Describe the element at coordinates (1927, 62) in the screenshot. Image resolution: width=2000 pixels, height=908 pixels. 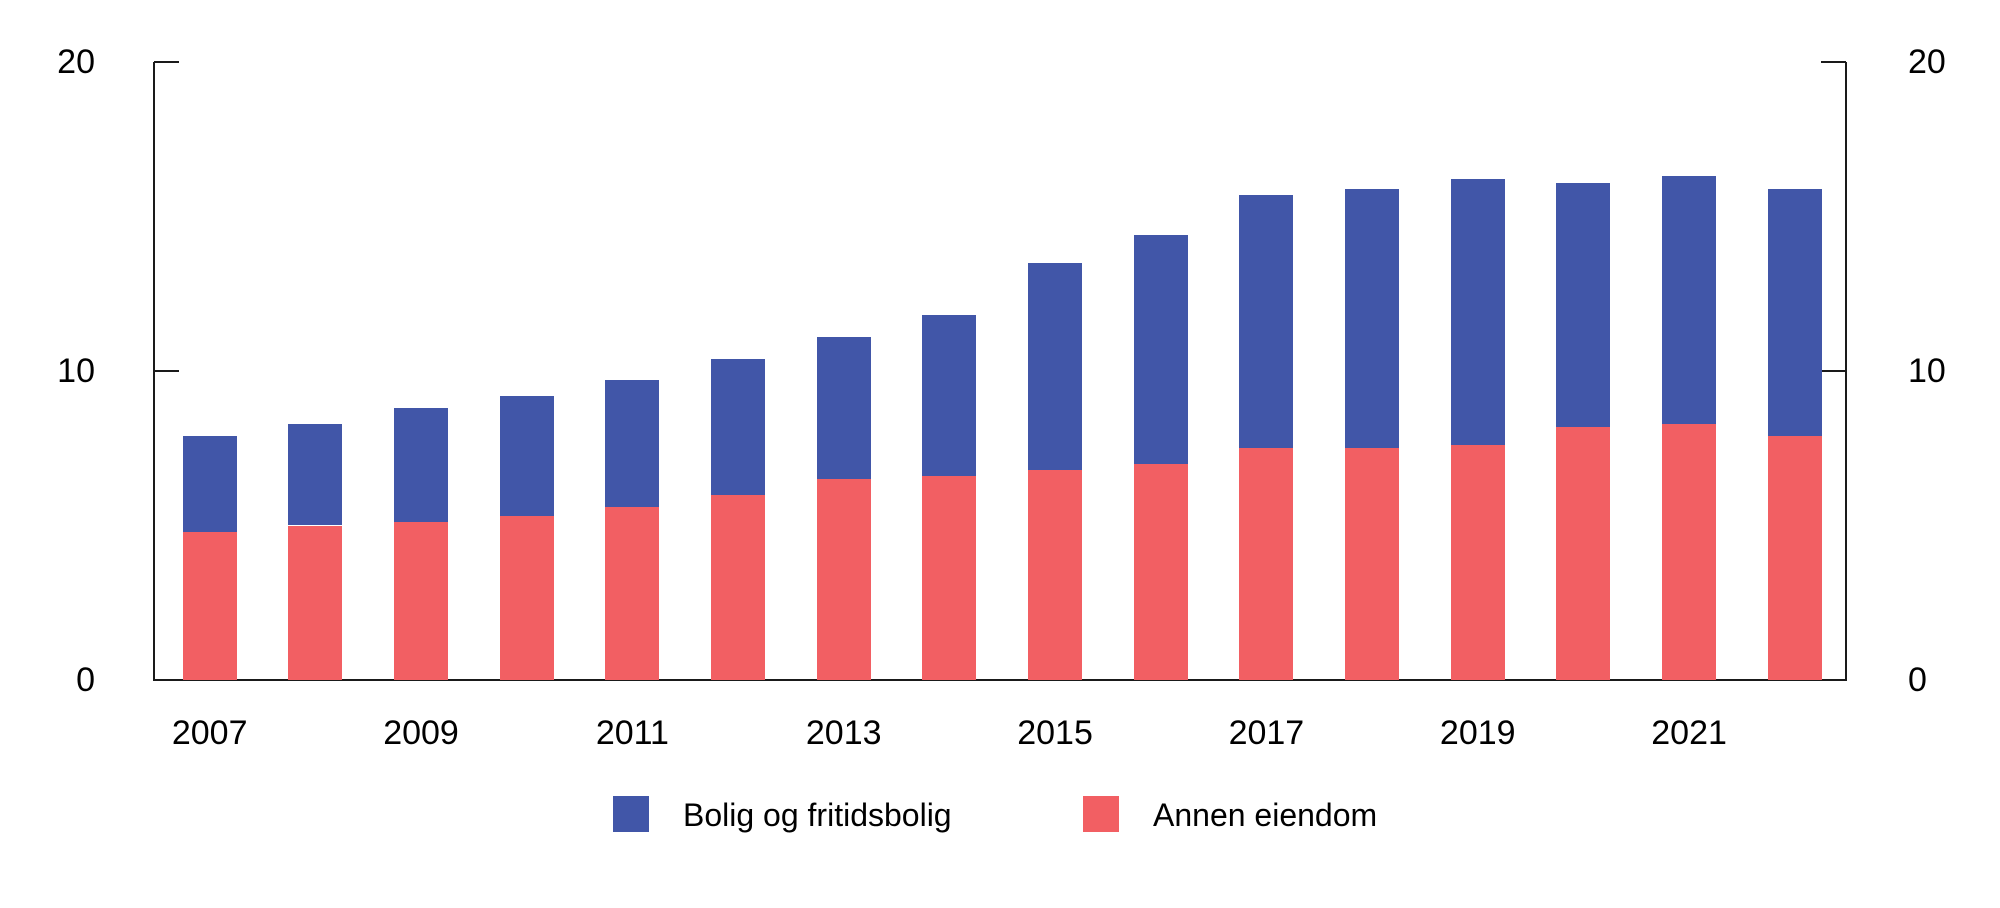
I see `y-tick-label-right: 20` at that location.